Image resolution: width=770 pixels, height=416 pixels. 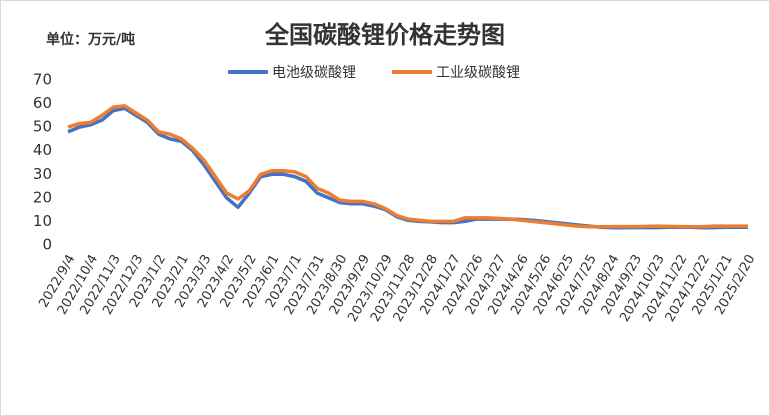 I want to click on y-tick-label: 10, so click(x=42, y=221).